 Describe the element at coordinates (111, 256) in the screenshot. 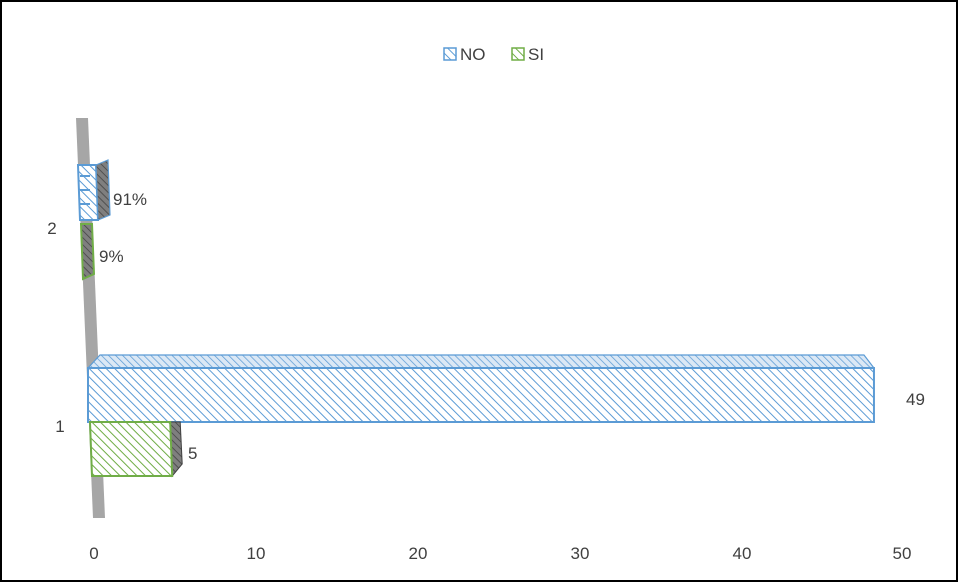

I see `data-label-si-cat2: 9%` at that location.